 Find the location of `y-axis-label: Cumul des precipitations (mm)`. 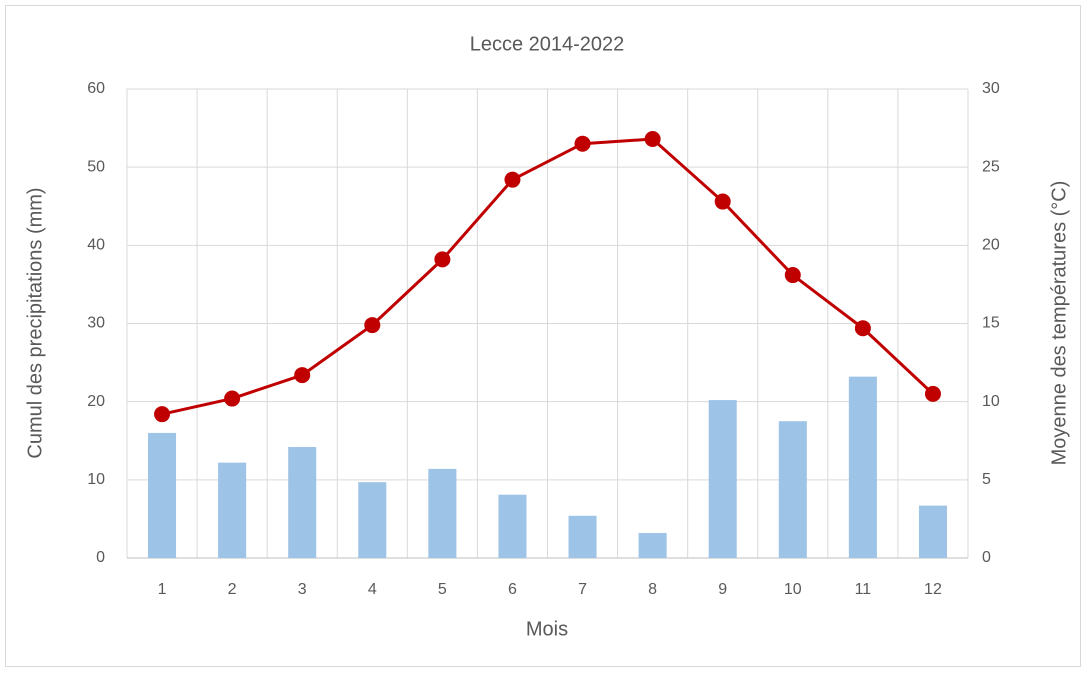

y-axis-label: Cumul des precipitations (mm) is located at coordinates (35, 322).